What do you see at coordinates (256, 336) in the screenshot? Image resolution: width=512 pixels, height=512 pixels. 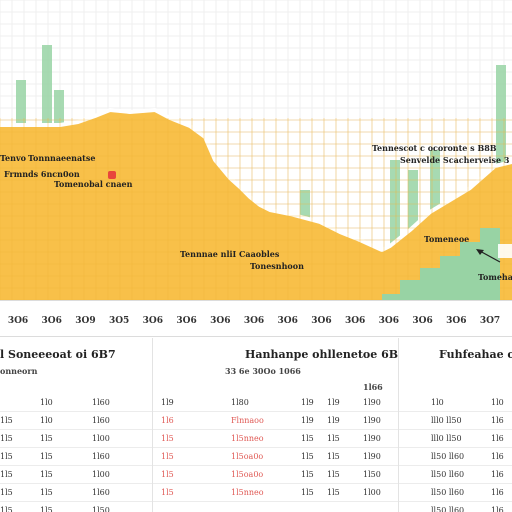 I see `panel-divider` at bounding box center [256, 336].